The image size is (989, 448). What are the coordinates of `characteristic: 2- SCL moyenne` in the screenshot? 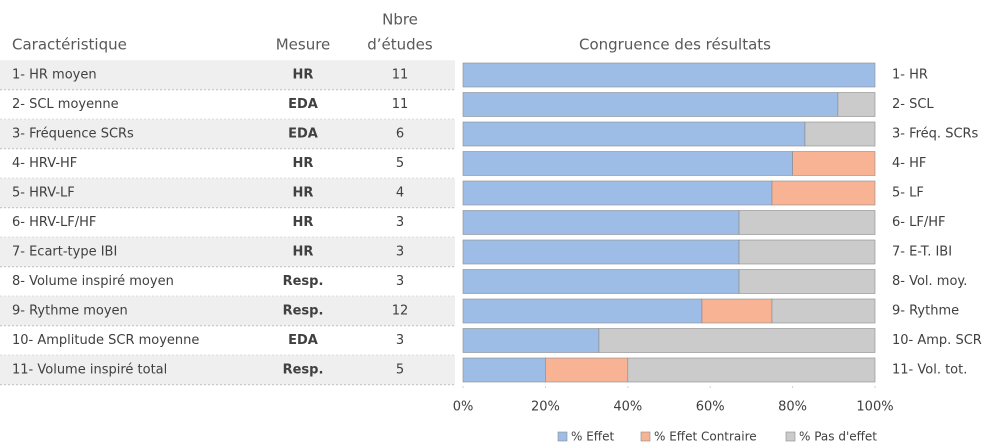 It's located at (65, 104).